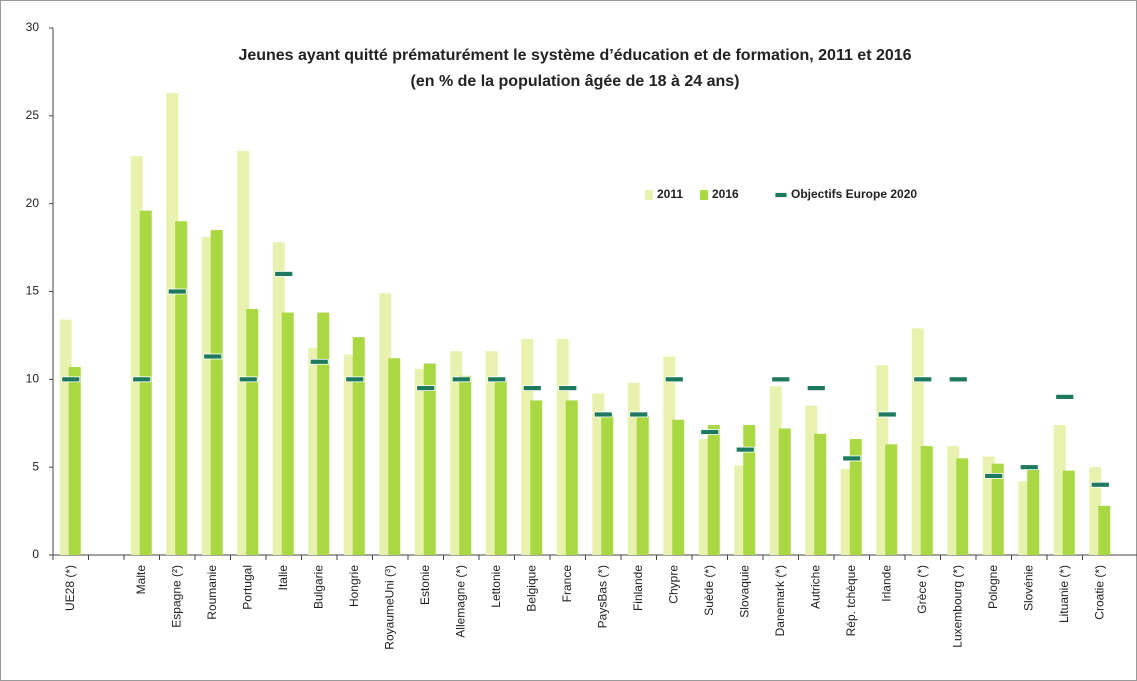  What do you see at coordinates (425, 585) in the screenshot?
I see `x-tick-label: Estonie` at bounding box center [425, 585].